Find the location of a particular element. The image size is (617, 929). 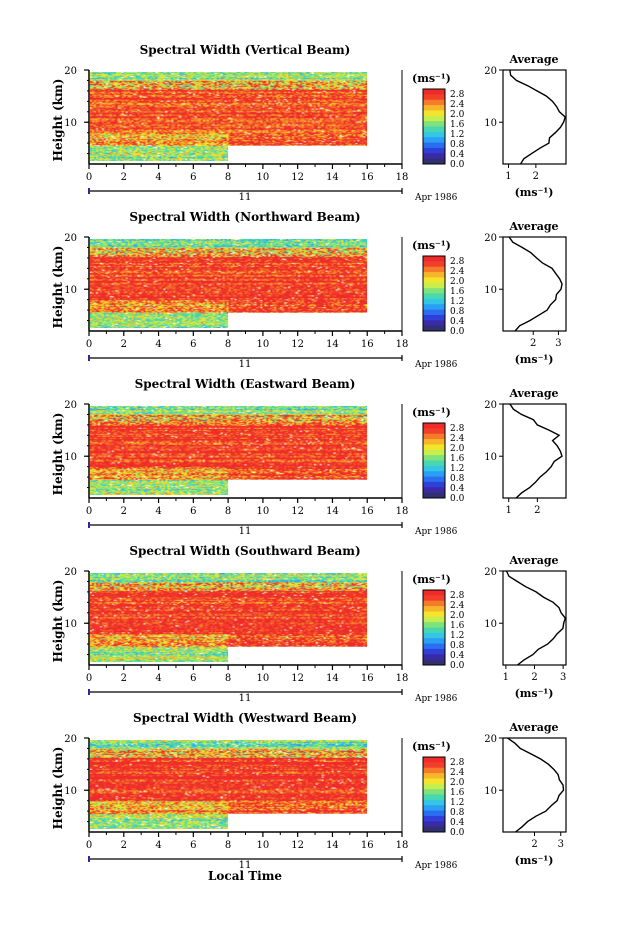

colorbar-frame is located at coordinates (434, 794).